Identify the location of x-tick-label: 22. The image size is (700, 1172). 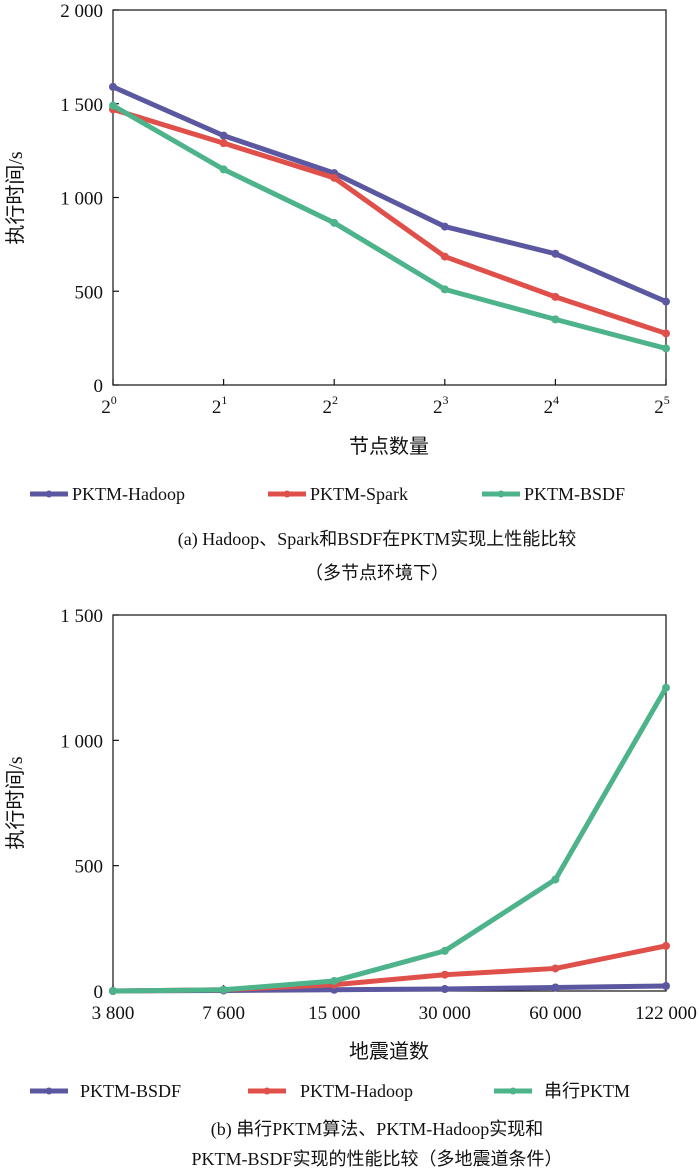
(330, 405).